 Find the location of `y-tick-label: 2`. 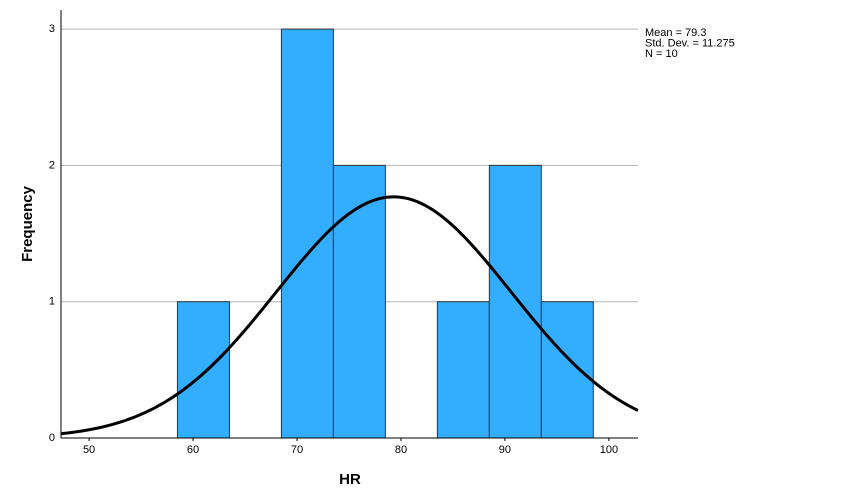

y-tick-label: 2 is located at coordinates (52, 165).